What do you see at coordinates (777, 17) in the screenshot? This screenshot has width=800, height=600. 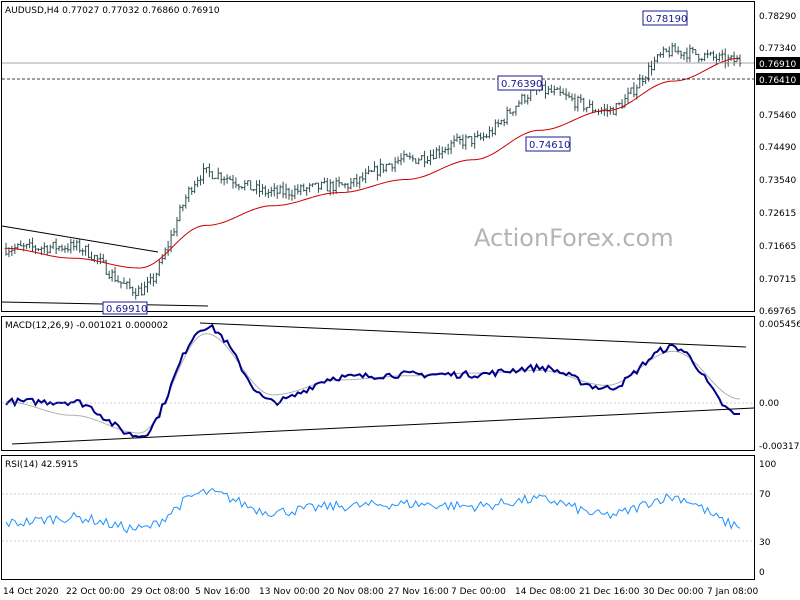 I see `price-tick: 0.78290` at bounding box center [777, 17].